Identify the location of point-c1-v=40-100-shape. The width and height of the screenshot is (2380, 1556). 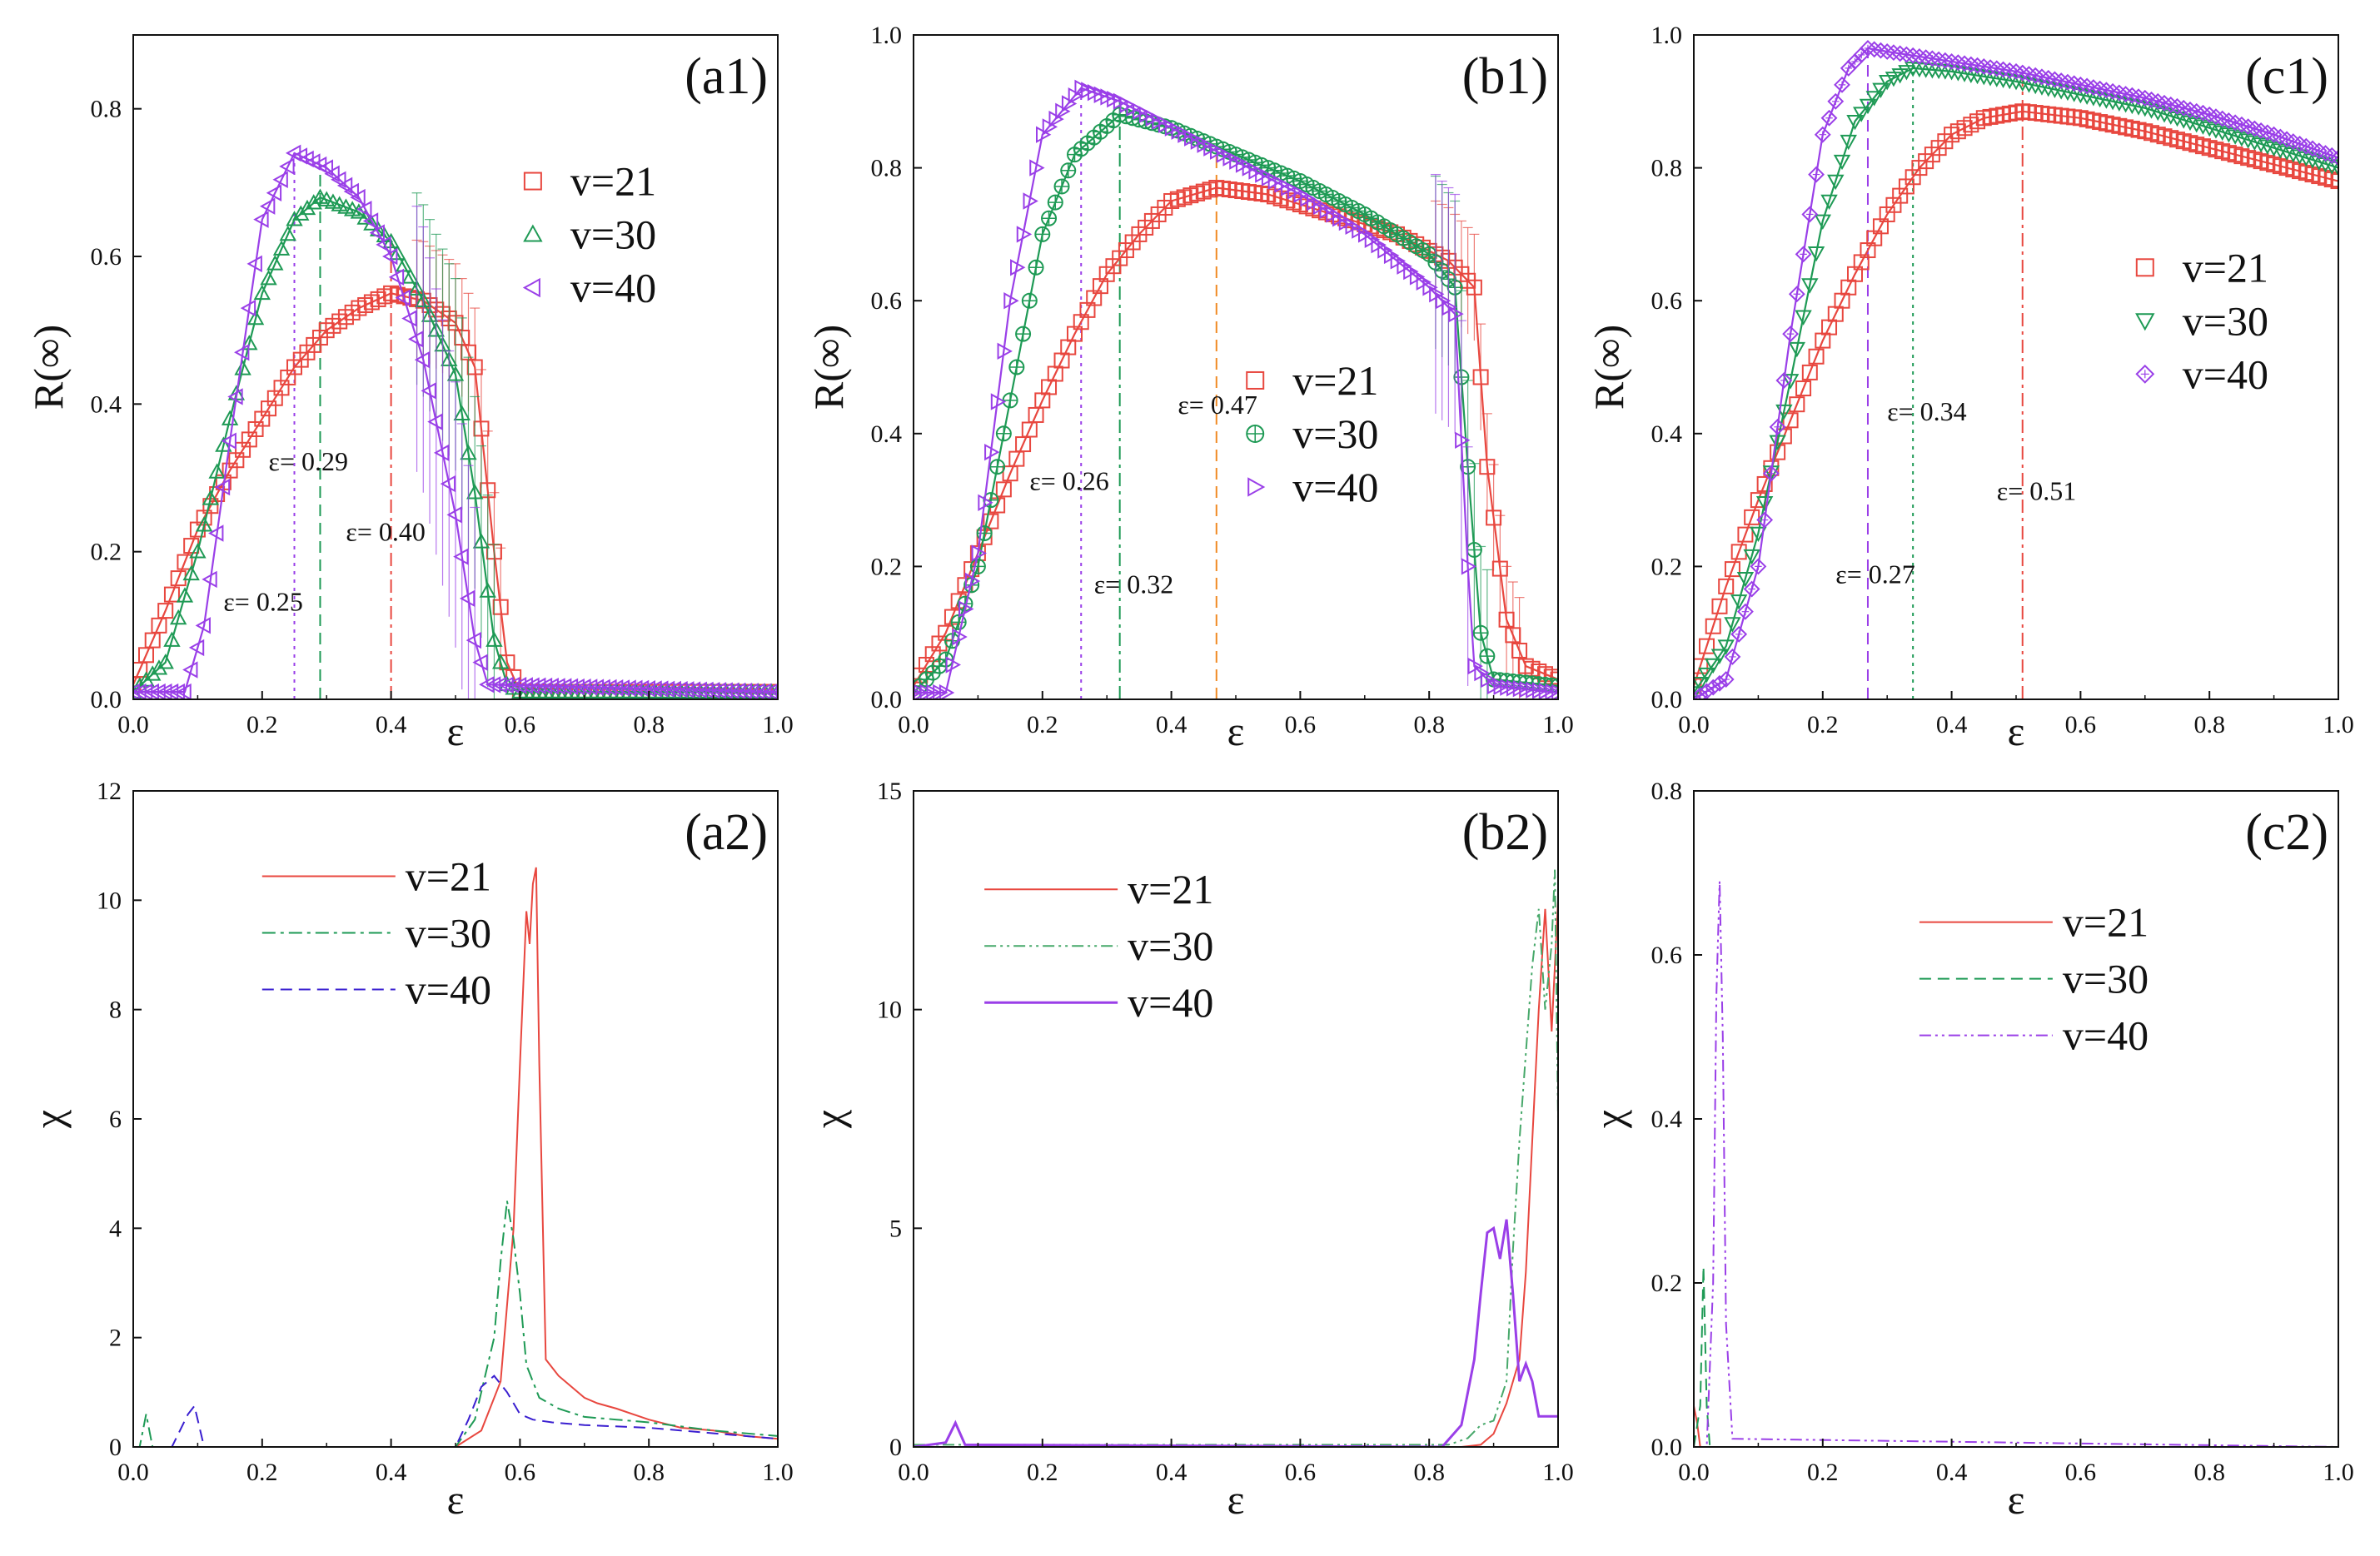
(2334, 158).